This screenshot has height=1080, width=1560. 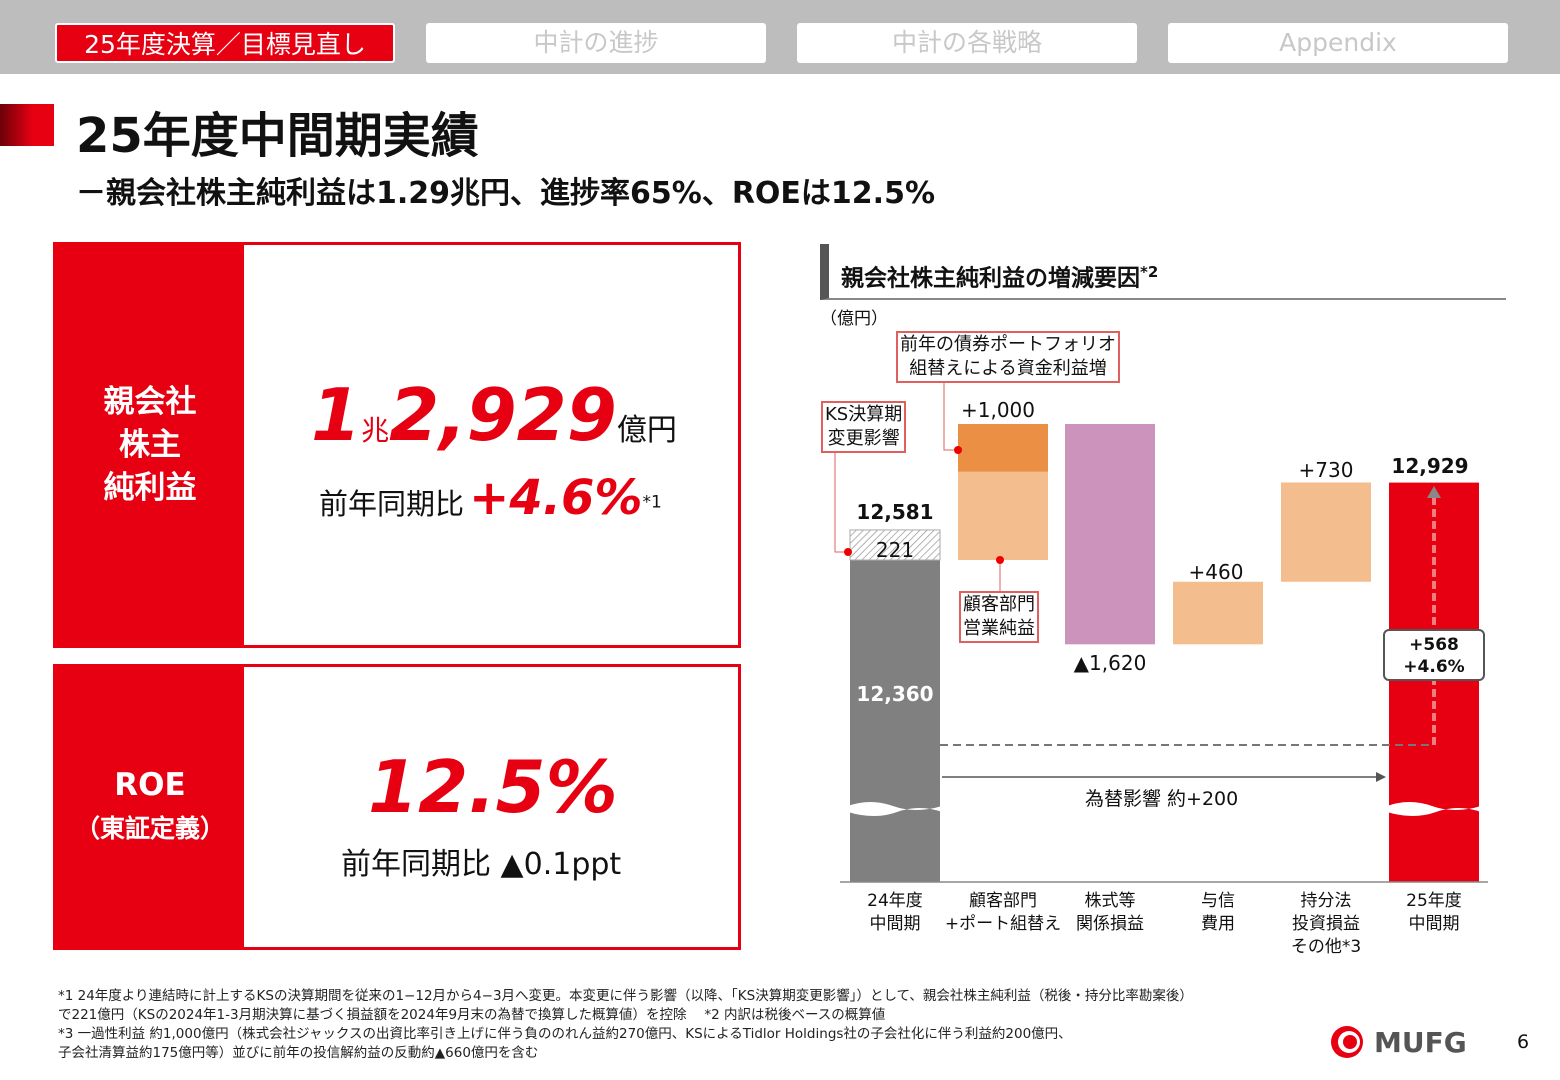 What do you see at coordinates (505, 193) in the screenshot?
I see `page-subtitle: －親会社株主純利益は1.29兆円、進捗率65%、ROEは12.5%` at bounding box center [505, 193].